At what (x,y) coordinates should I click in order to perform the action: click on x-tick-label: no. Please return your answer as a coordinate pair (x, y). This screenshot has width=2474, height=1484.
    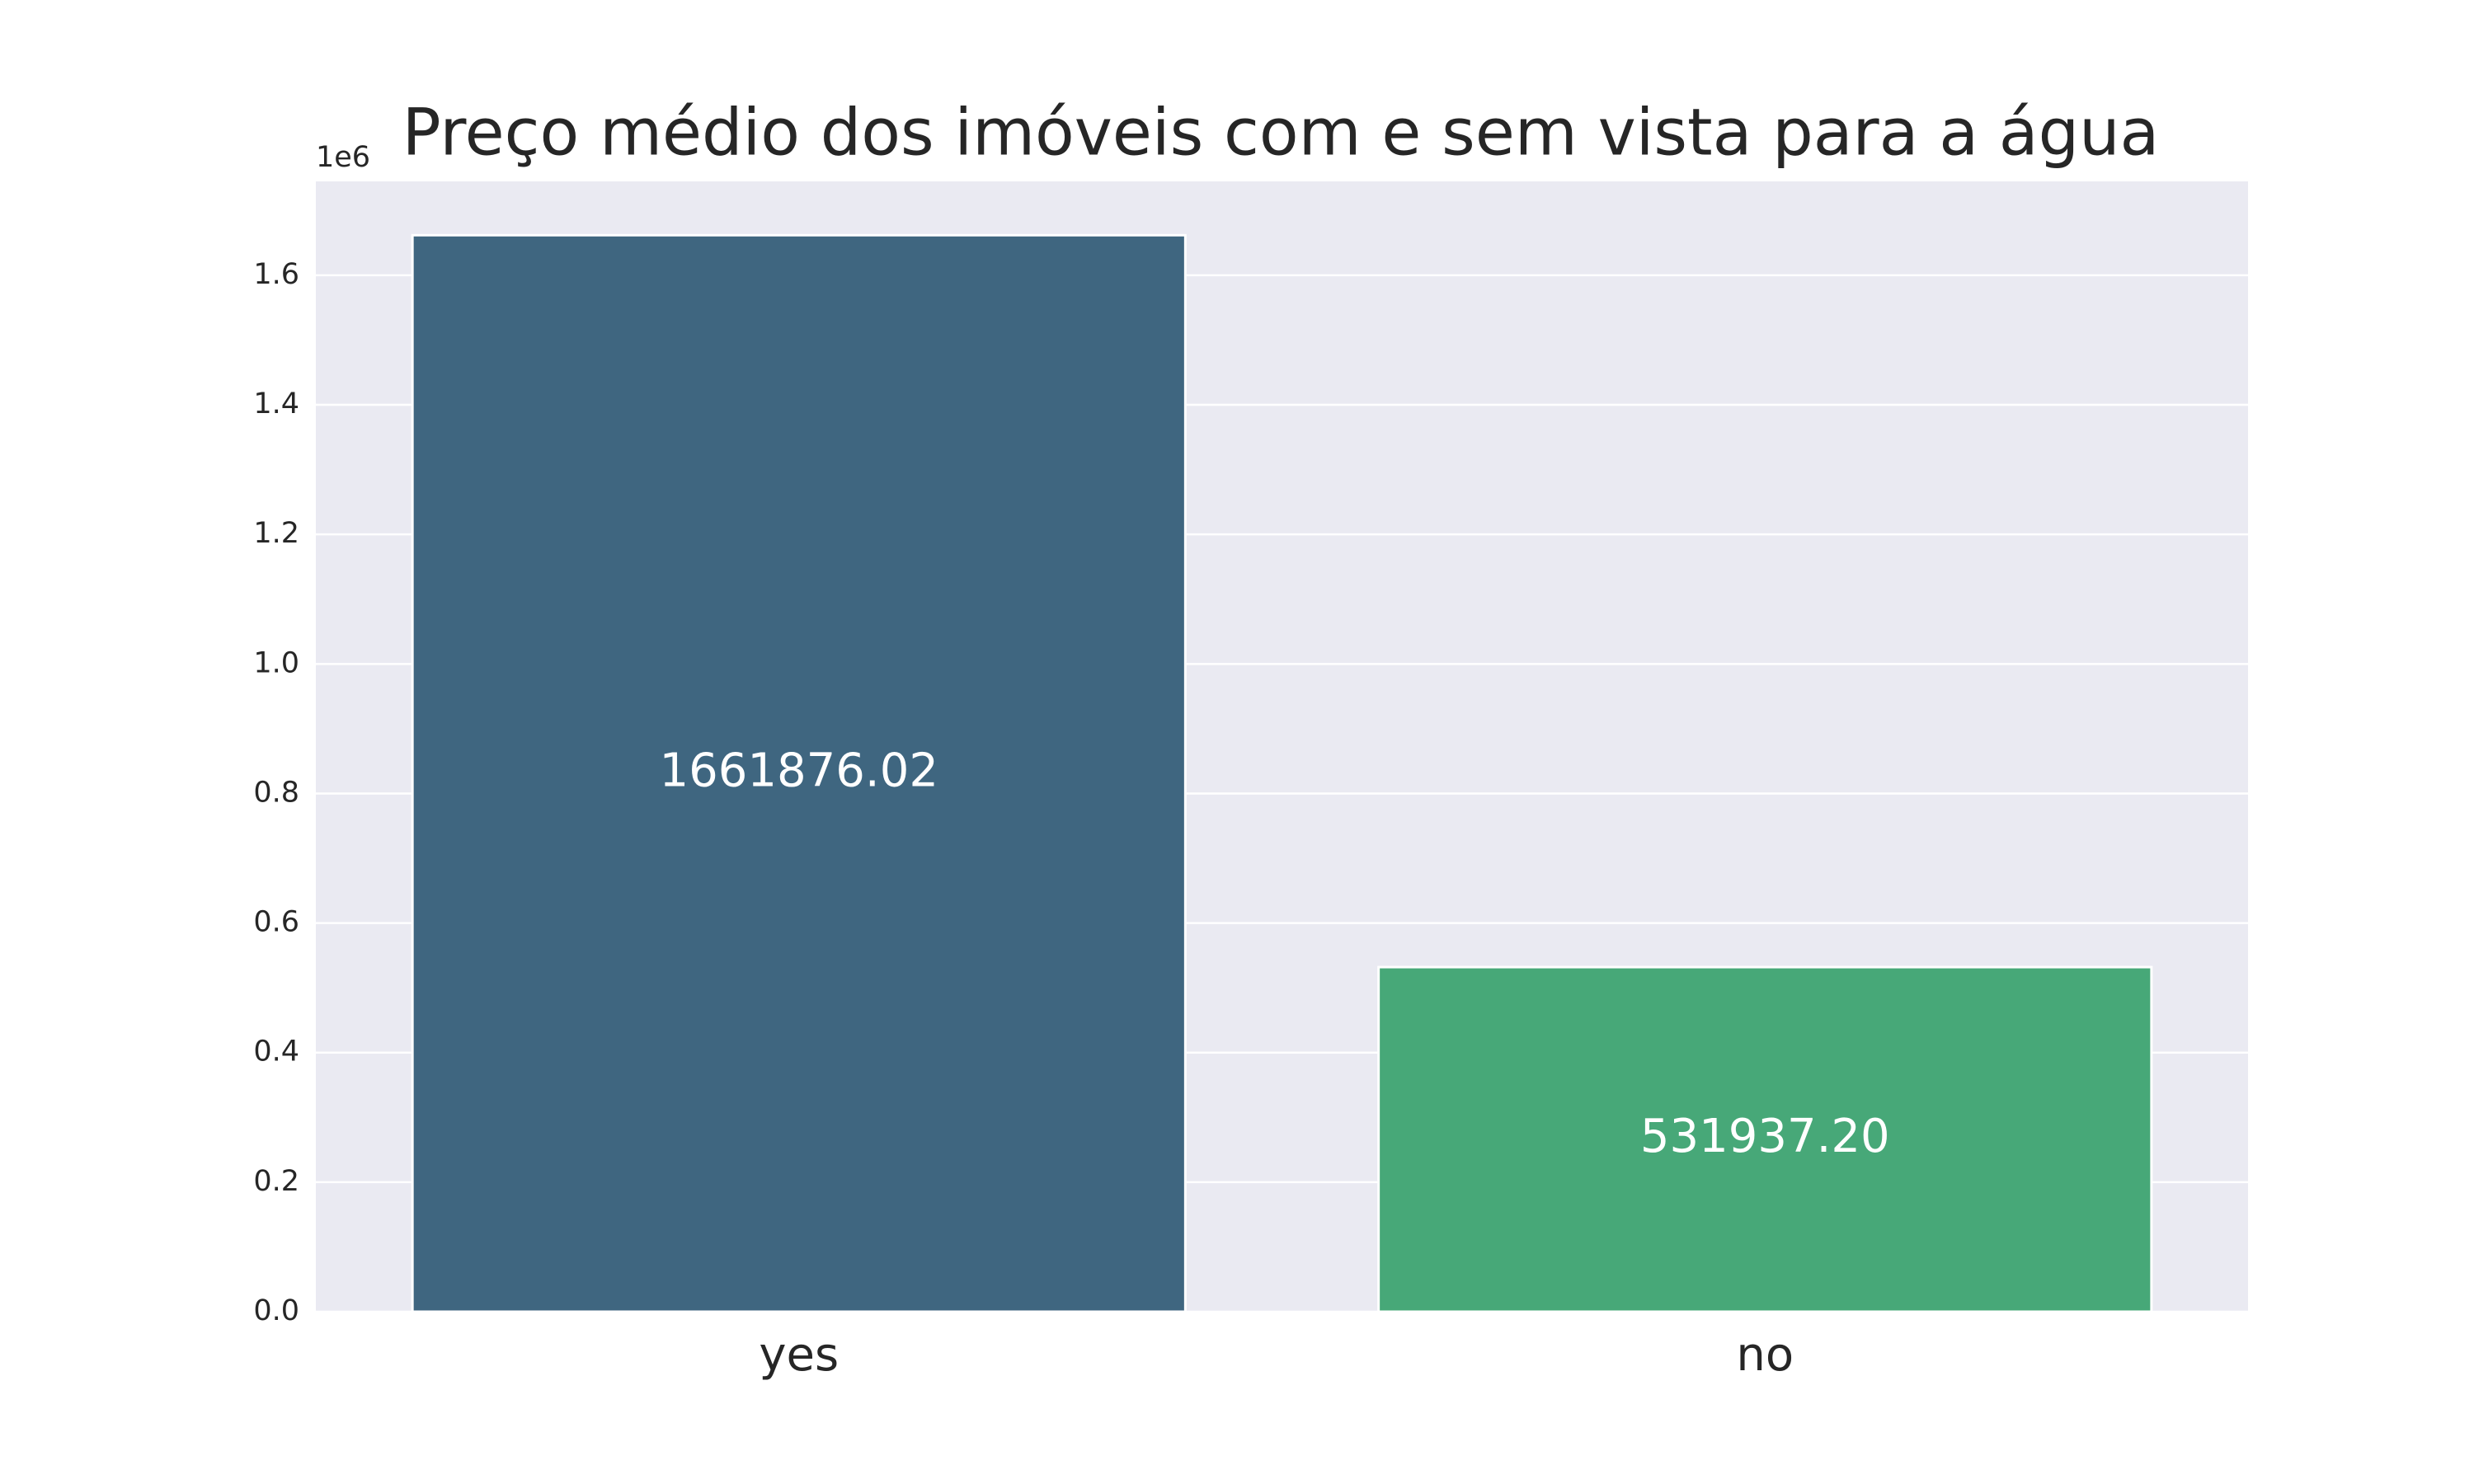
    Looking at the image, I should click on (1765, 1355).